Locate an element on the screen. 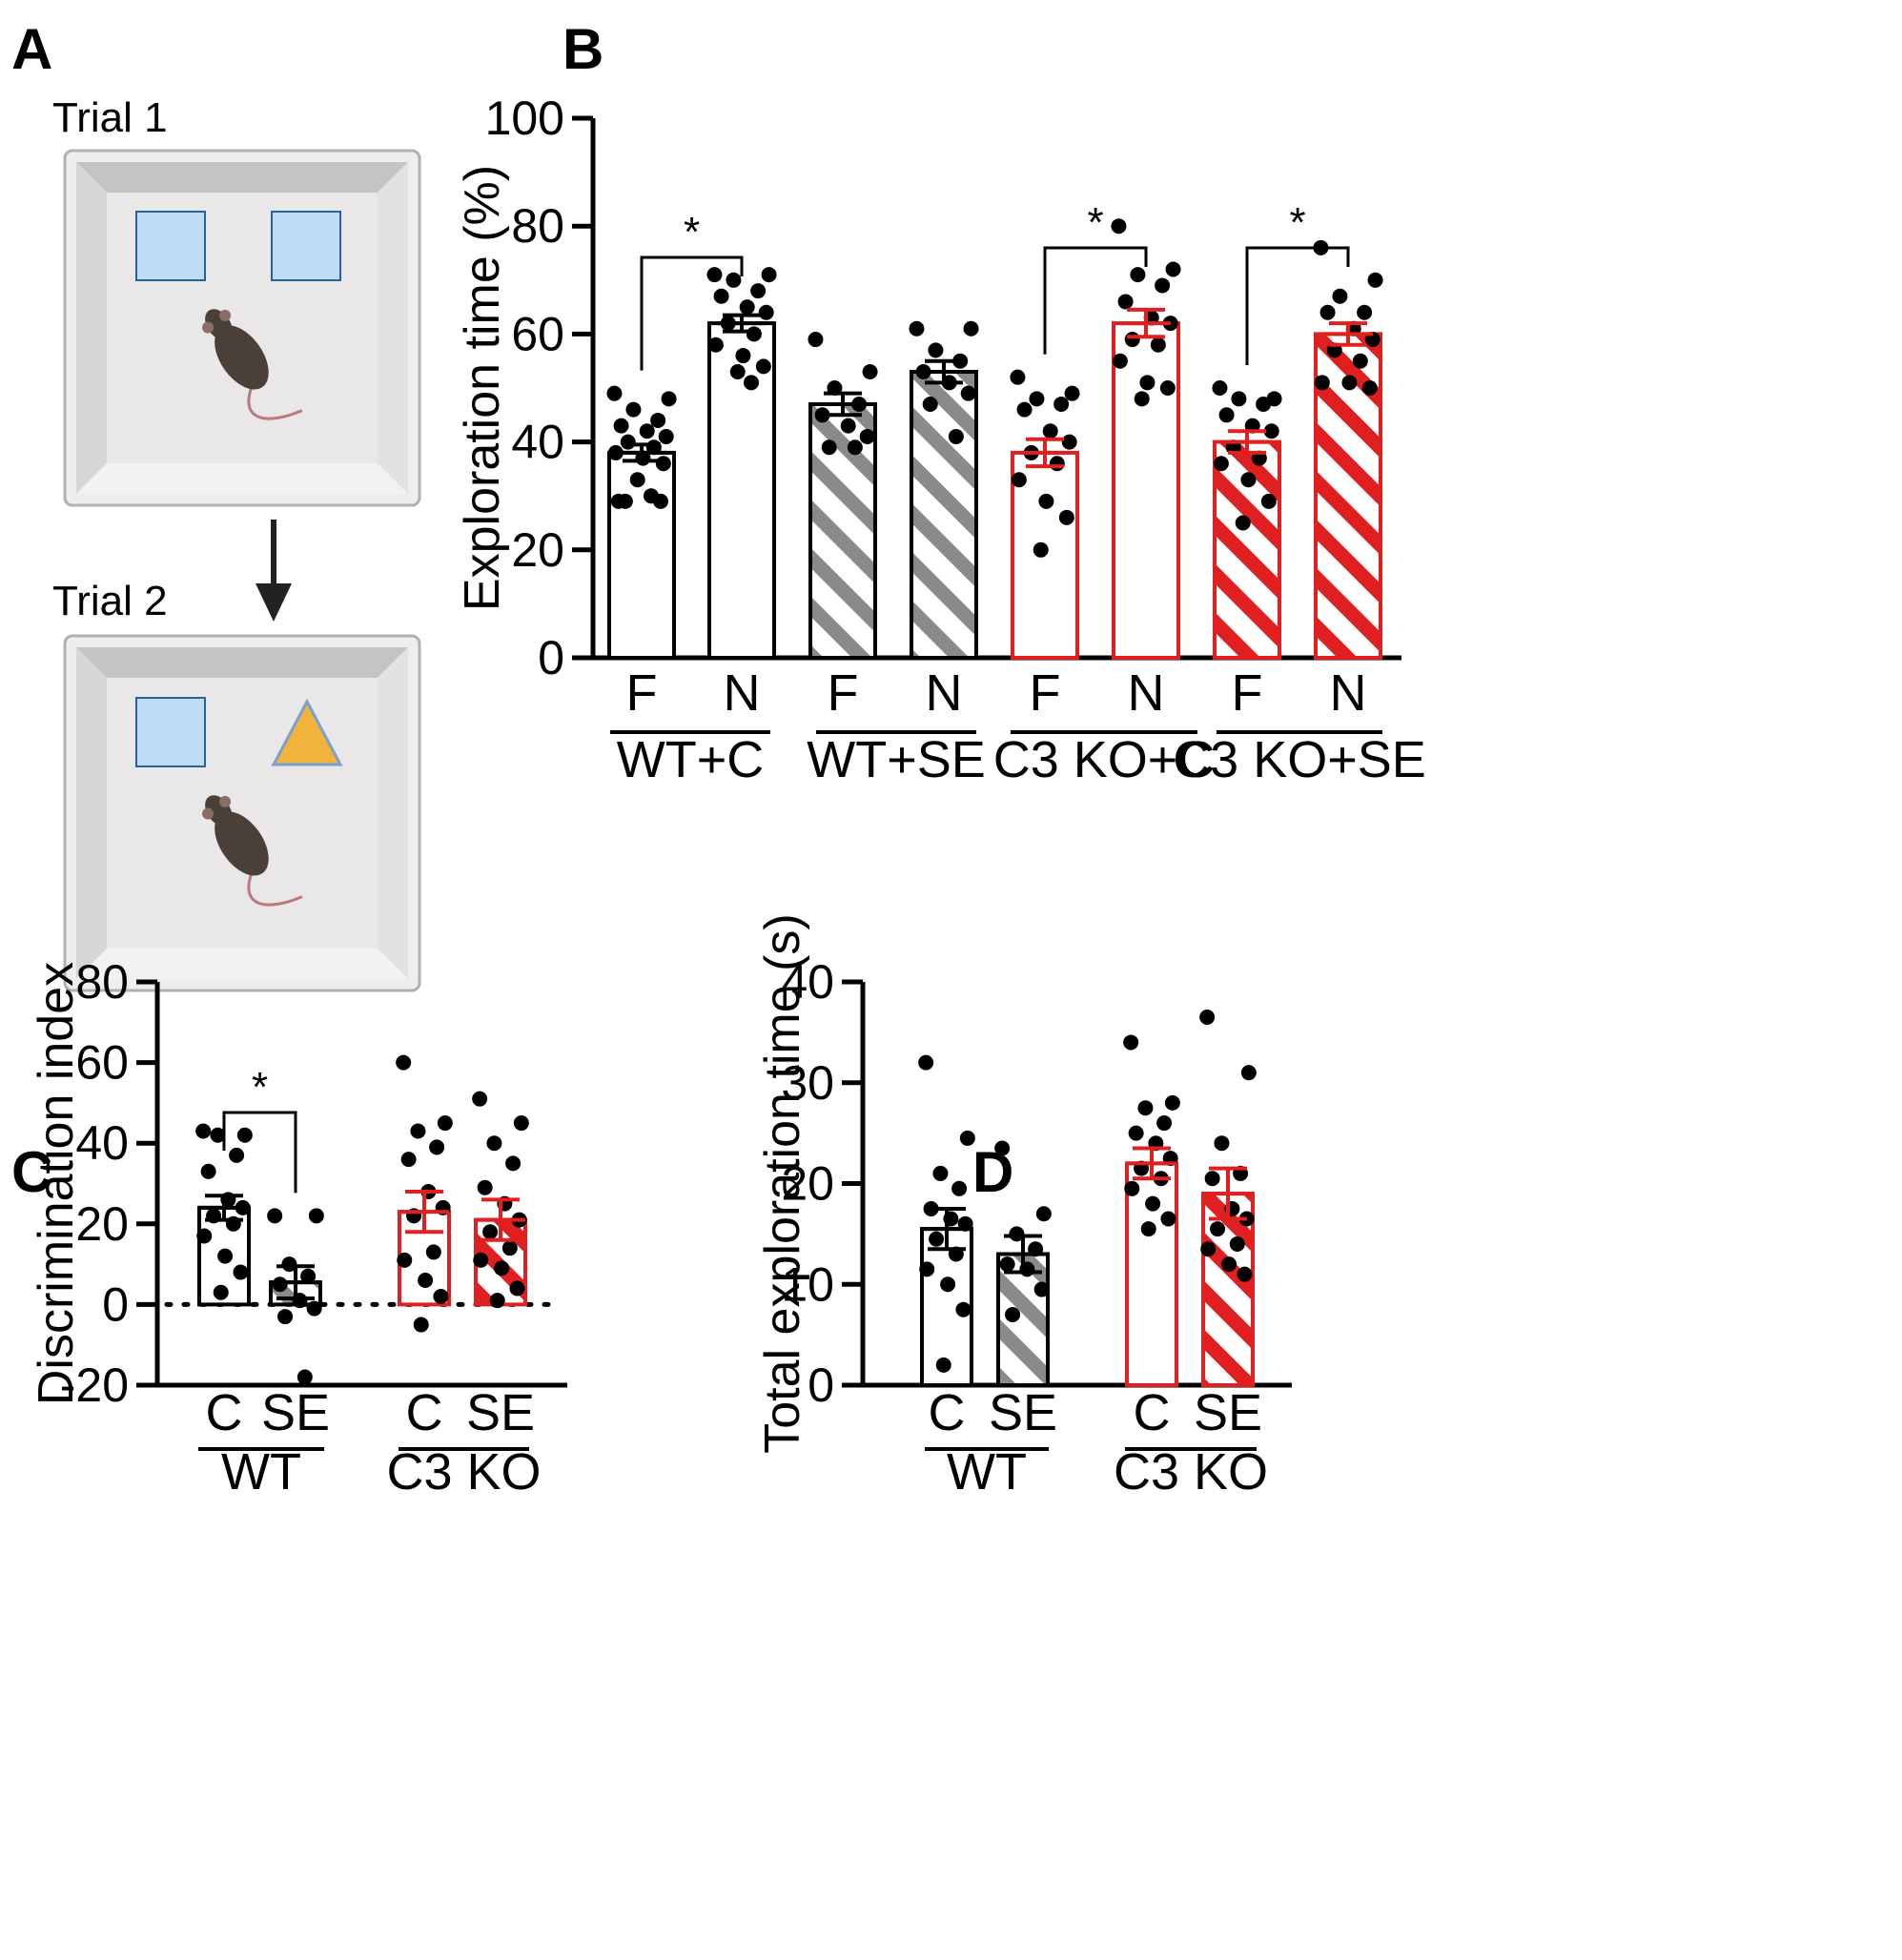 This screenshot has height=1960, width=1902. y-tick-label: 80 is located at coordinates (102, 982).